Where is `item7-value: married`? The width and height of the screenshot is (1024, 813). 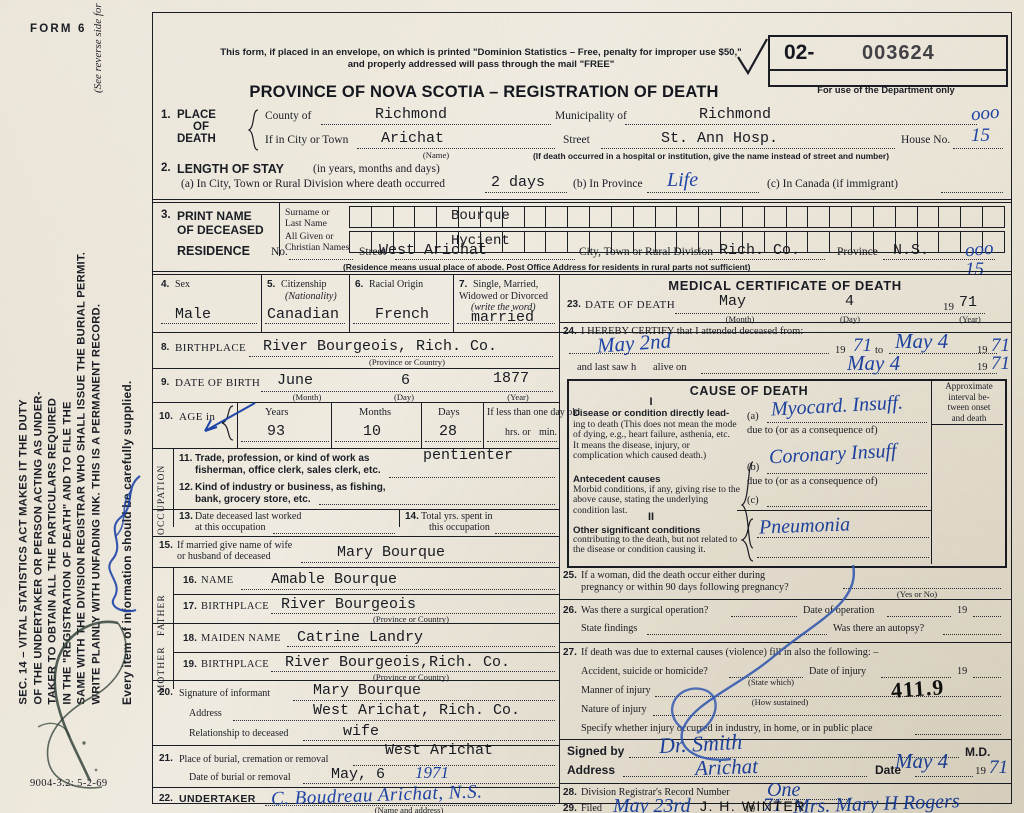 item7-value: married is located at coordinates (503, 317).